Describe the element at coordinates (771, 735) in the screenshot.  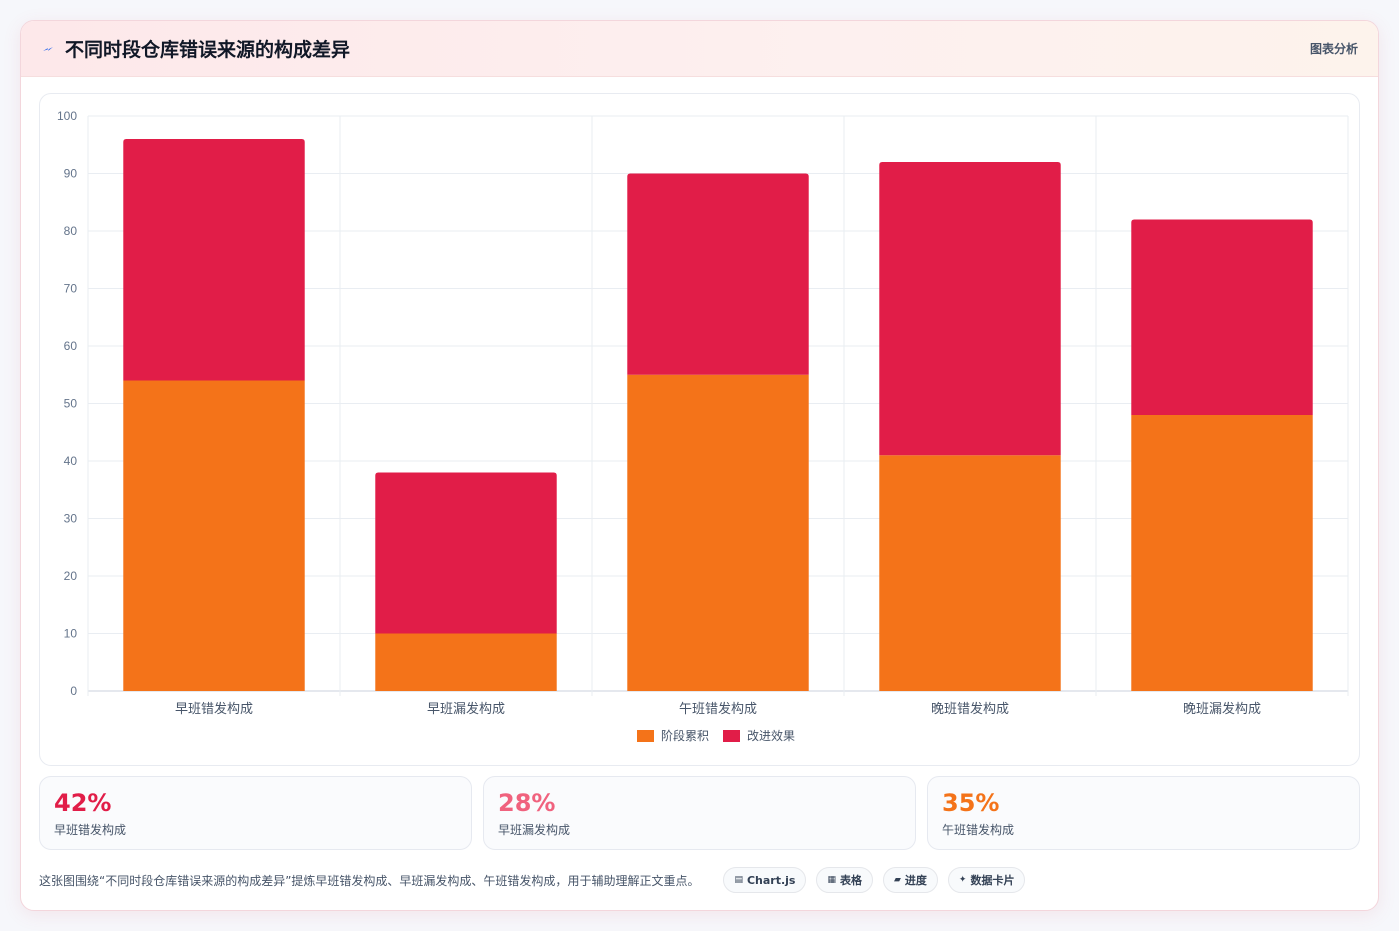
I see `legend-label: 改进效果` at that location.